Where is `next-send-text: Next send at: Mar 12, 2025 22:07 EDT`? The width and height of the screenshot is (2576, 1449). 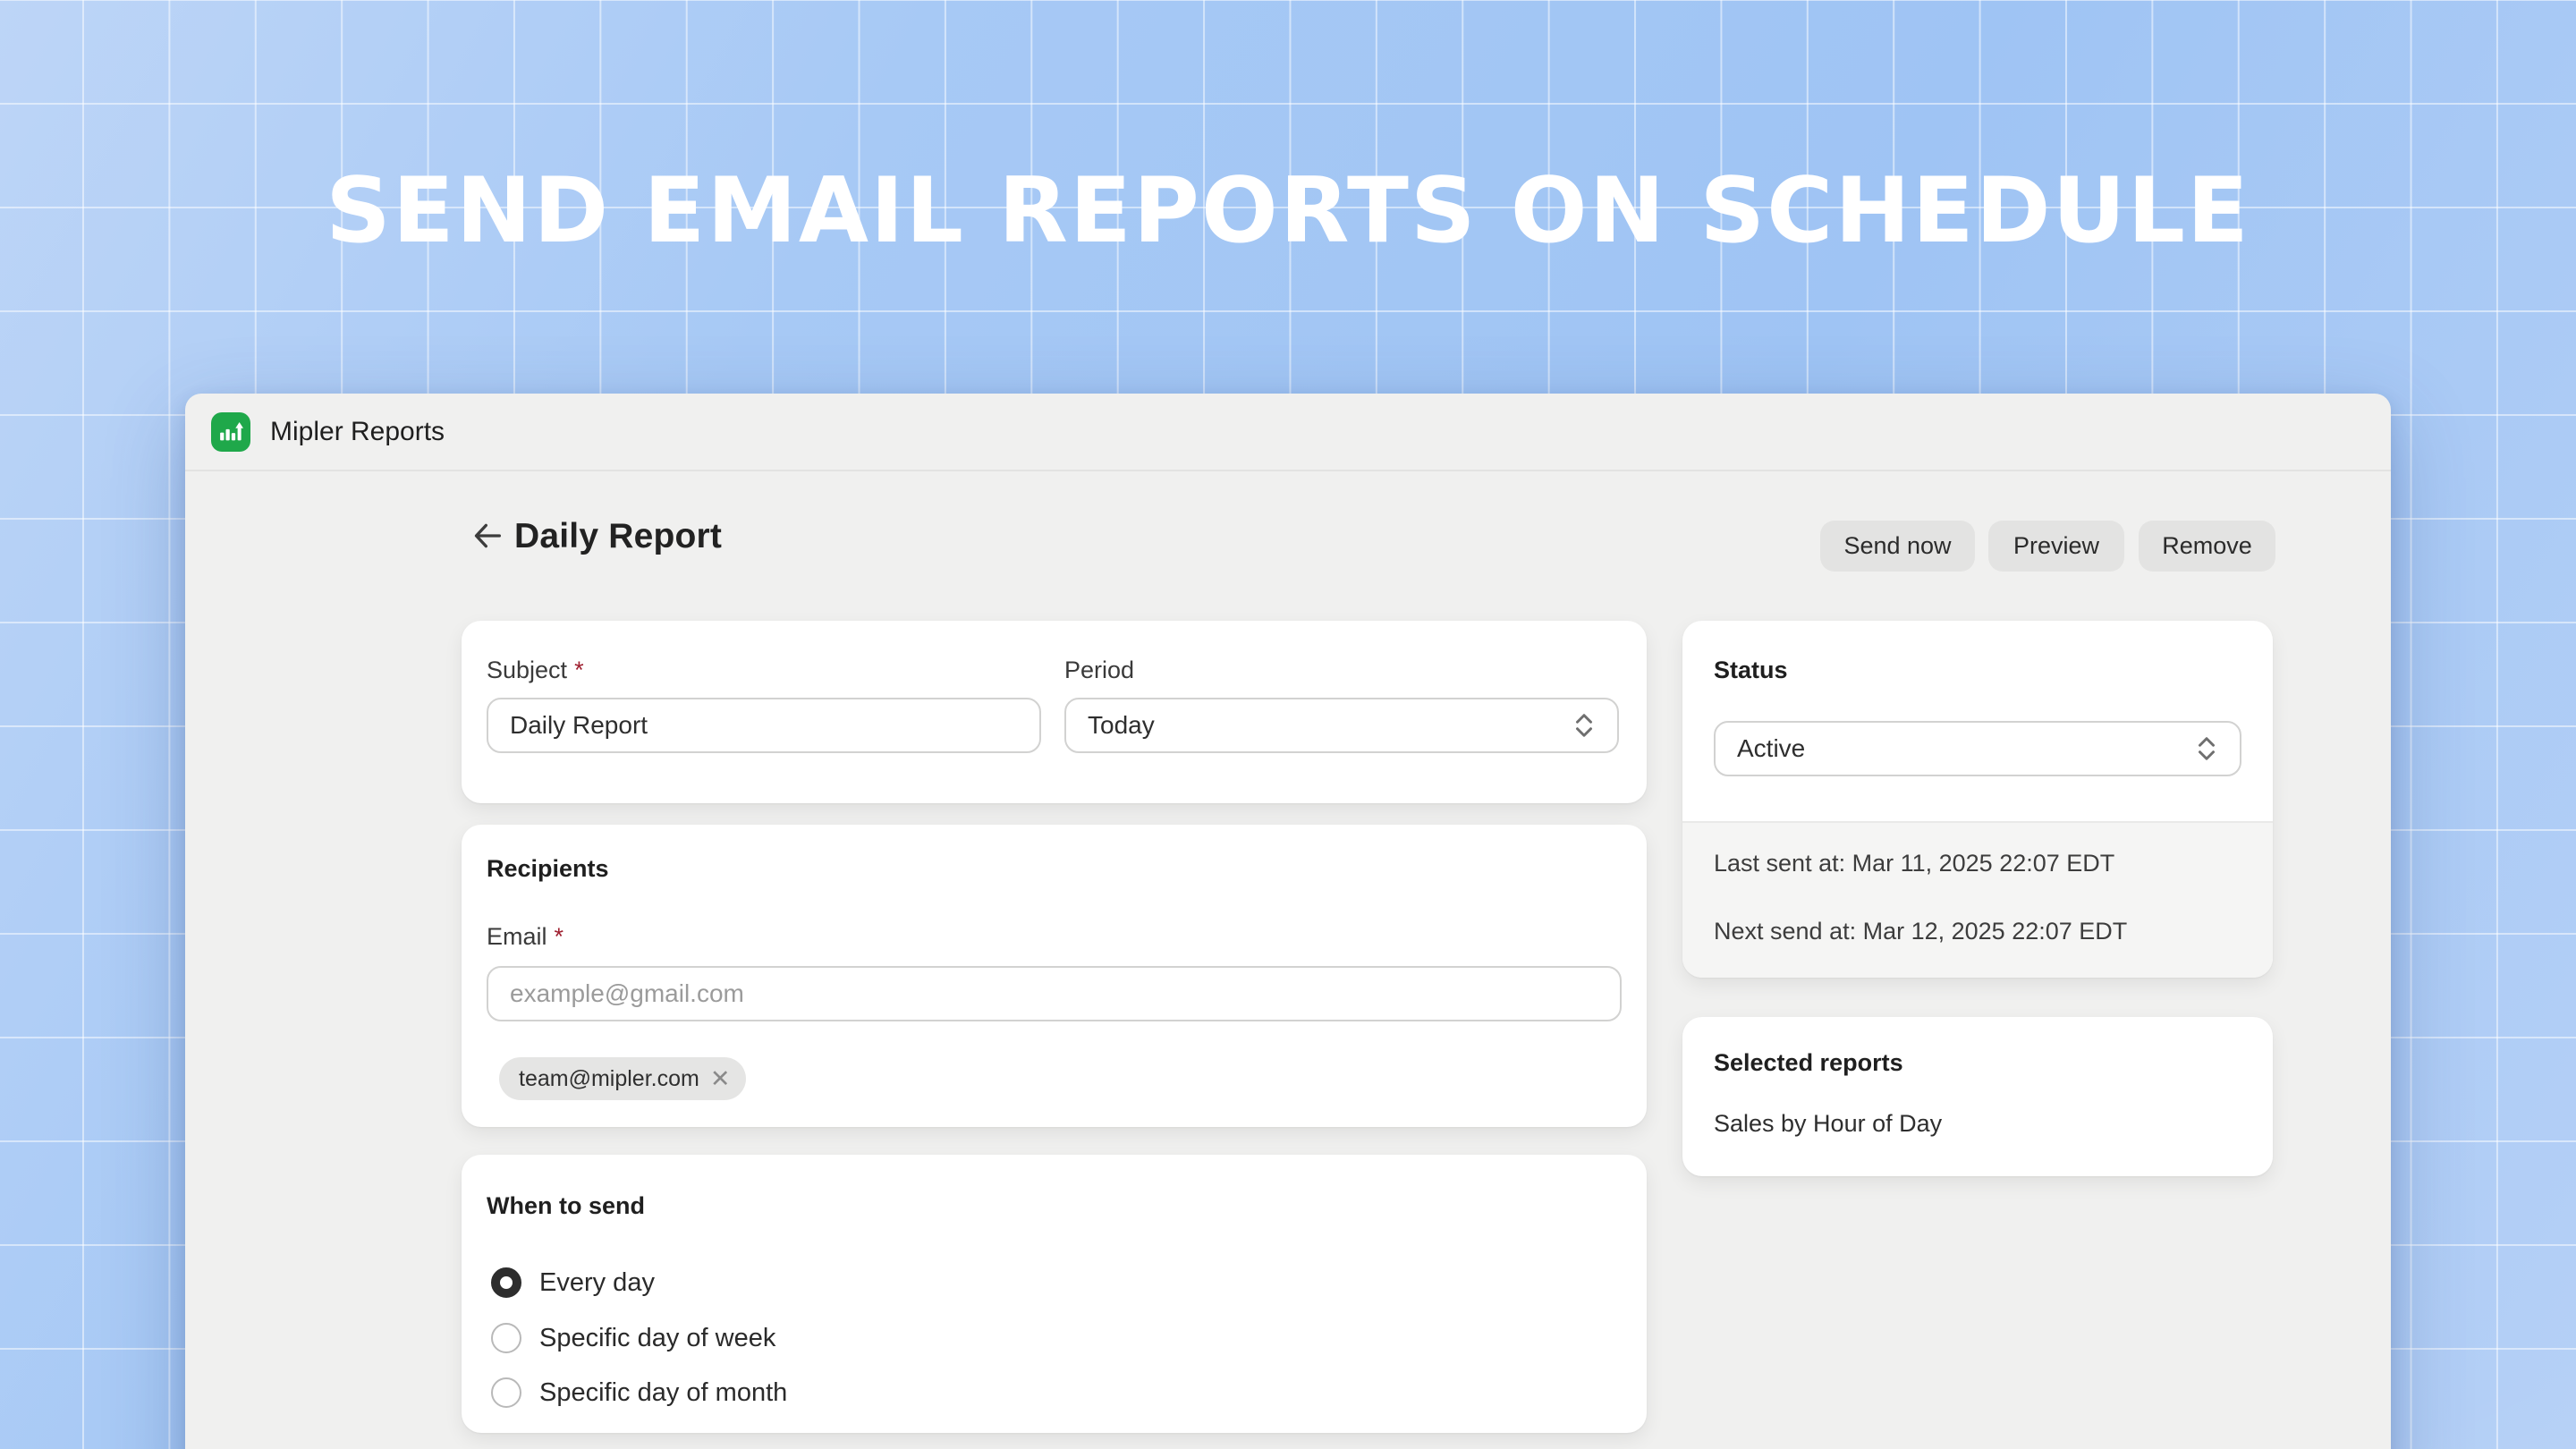 next-send-text: Next send at: Mar 12, 2025 22:07 EDT is located at coordinates (1921, 931).